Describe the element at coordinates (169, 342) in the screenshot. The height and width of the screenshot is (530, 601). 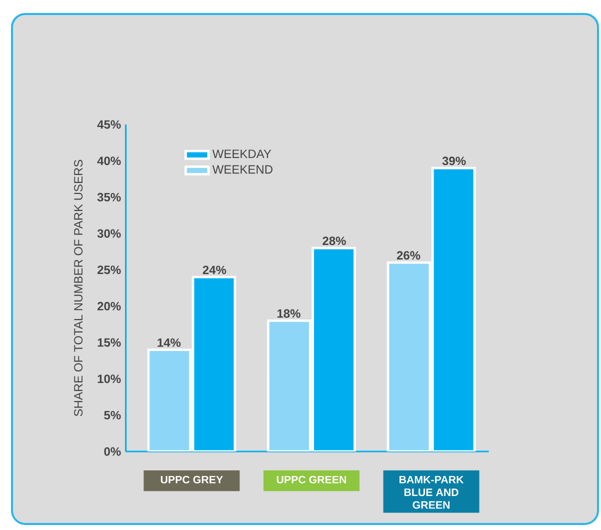
I see `data-label: 14%` at that location.